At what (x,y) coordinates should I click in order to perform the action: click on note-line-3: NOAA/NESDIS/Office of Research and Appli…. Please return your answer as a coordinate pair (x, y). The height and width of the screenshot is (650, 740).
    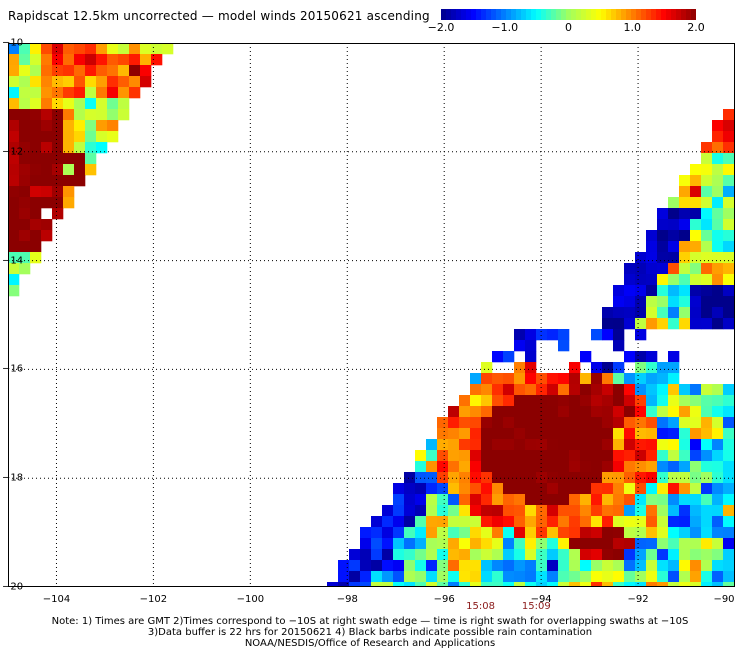
    Looking at the image, I should click on (370, 643).